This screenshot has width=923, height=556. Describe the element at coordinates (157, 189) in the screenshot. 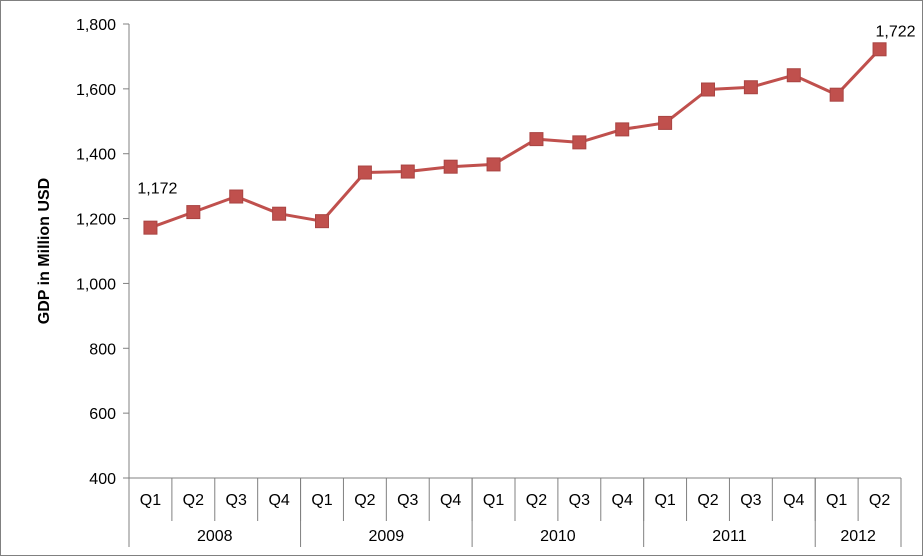

I see `data-label: 1,172` at that location.